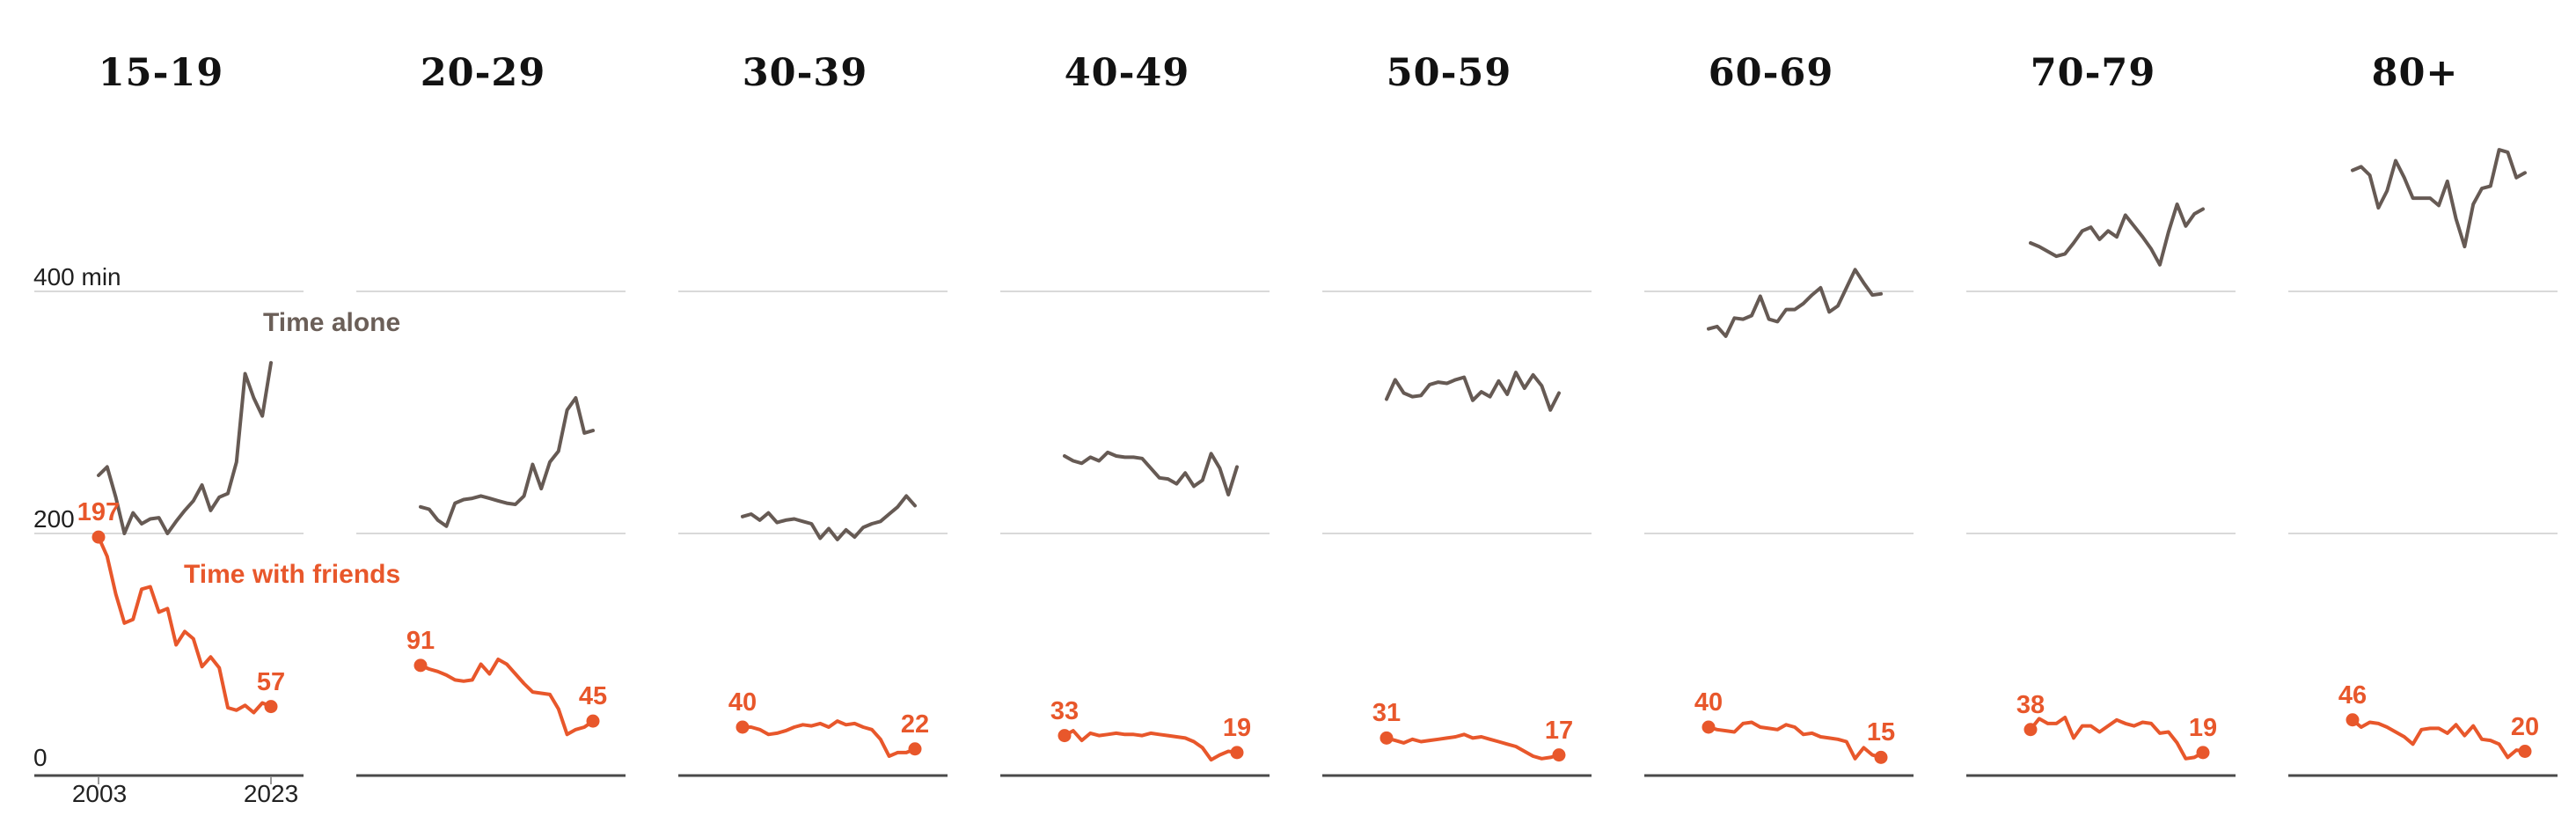 The height and width of the screenshot is (831, 2576). I want to click on panel-20-29: 20-29 91 45, so click(483, 416).